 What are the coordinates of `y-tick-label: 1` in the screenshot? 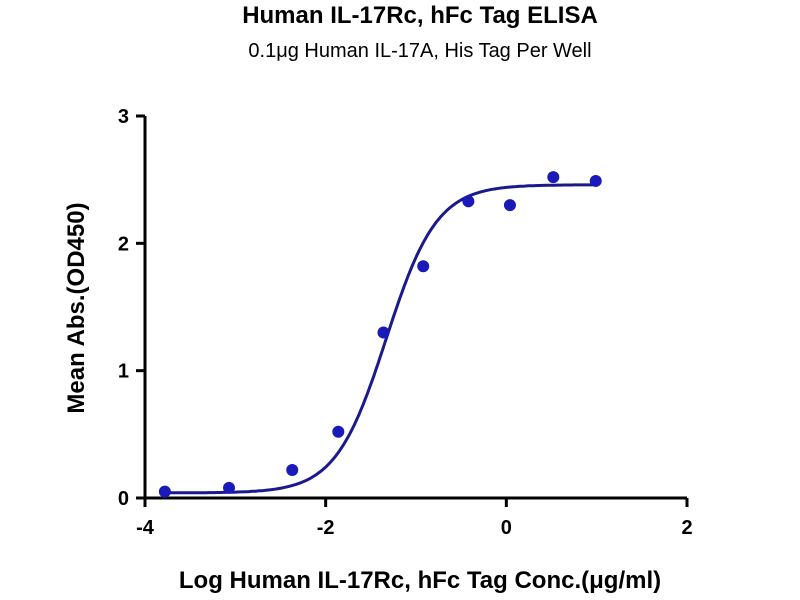 It's located at (123, 372).